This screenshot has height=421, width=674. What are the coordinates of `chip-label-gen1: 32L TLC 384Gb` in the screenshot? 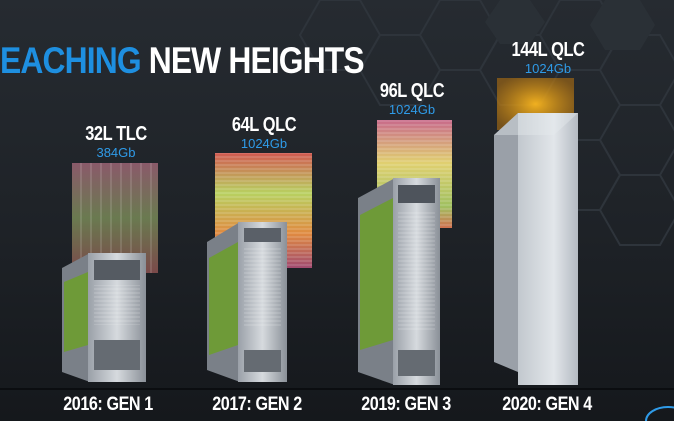 It's located at (116, 141).